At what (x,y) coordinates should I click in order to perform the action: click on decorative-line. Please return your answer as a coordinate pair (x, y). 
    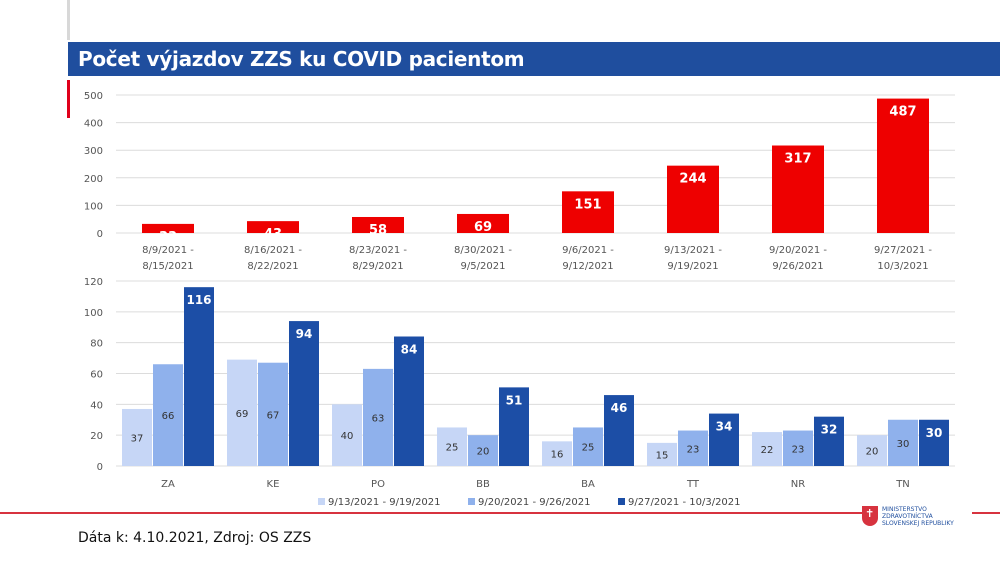
    Looking at the image, I should click on (68, 20).